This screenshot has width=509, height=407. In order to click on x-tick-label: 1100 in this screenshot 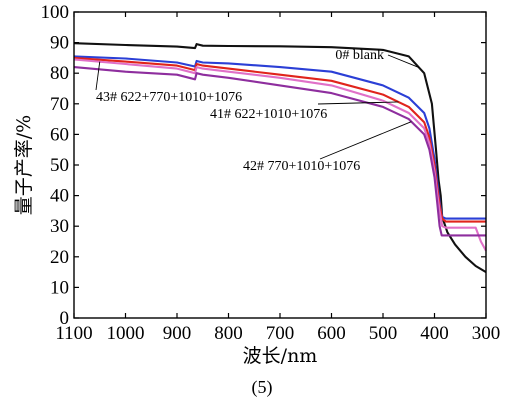, I will do `click(73, 333)`.